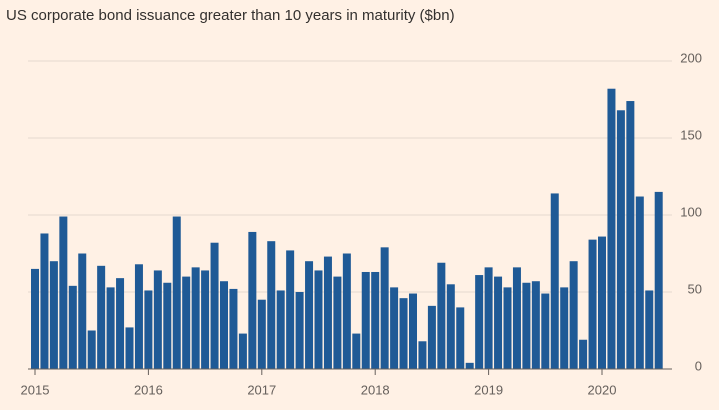 This screenshot has height=410, width=719. Describe the element at coordinates (35, 389) in the screenshot. I see `x-tick-label: 2015` at that location.